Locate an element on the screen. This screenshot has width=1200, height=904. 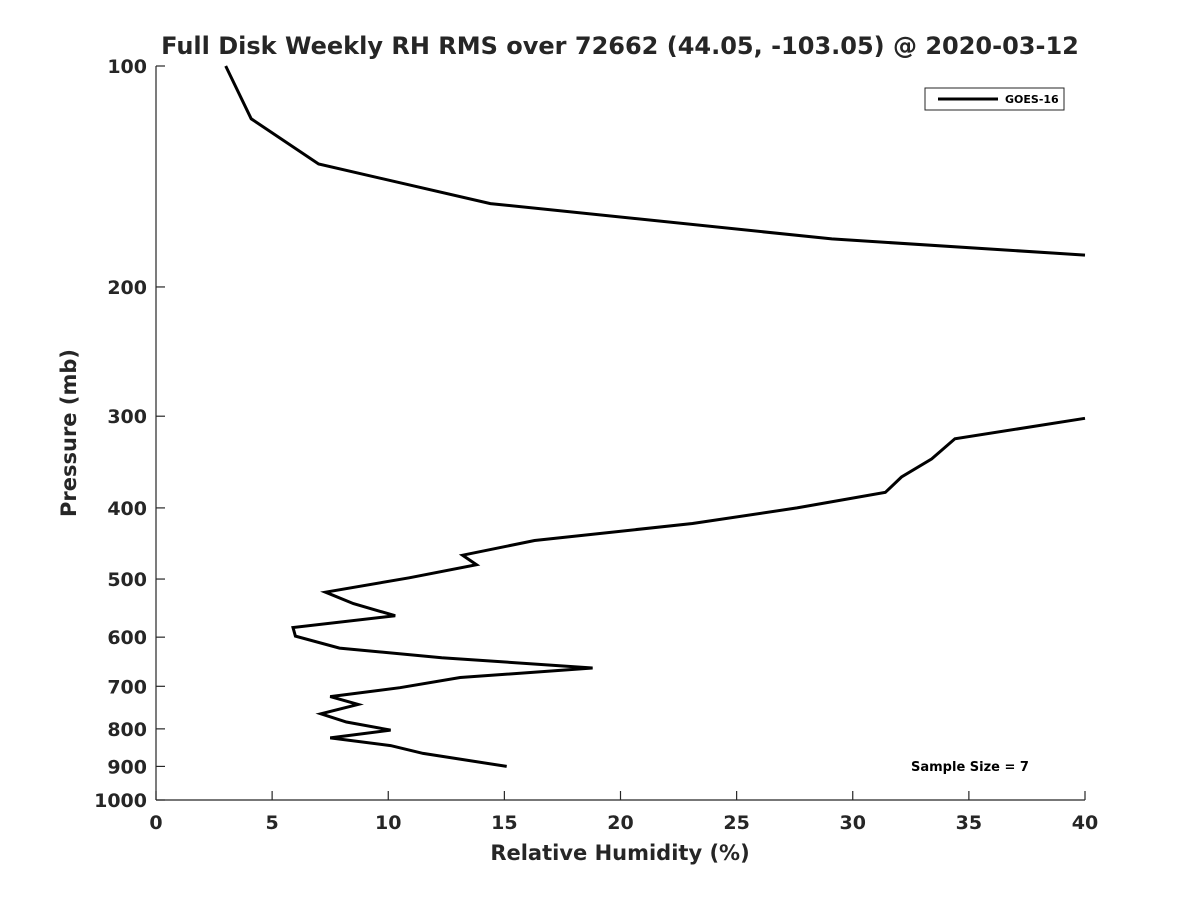
y-tick-label: 900 is located at coordinates (127, 767).